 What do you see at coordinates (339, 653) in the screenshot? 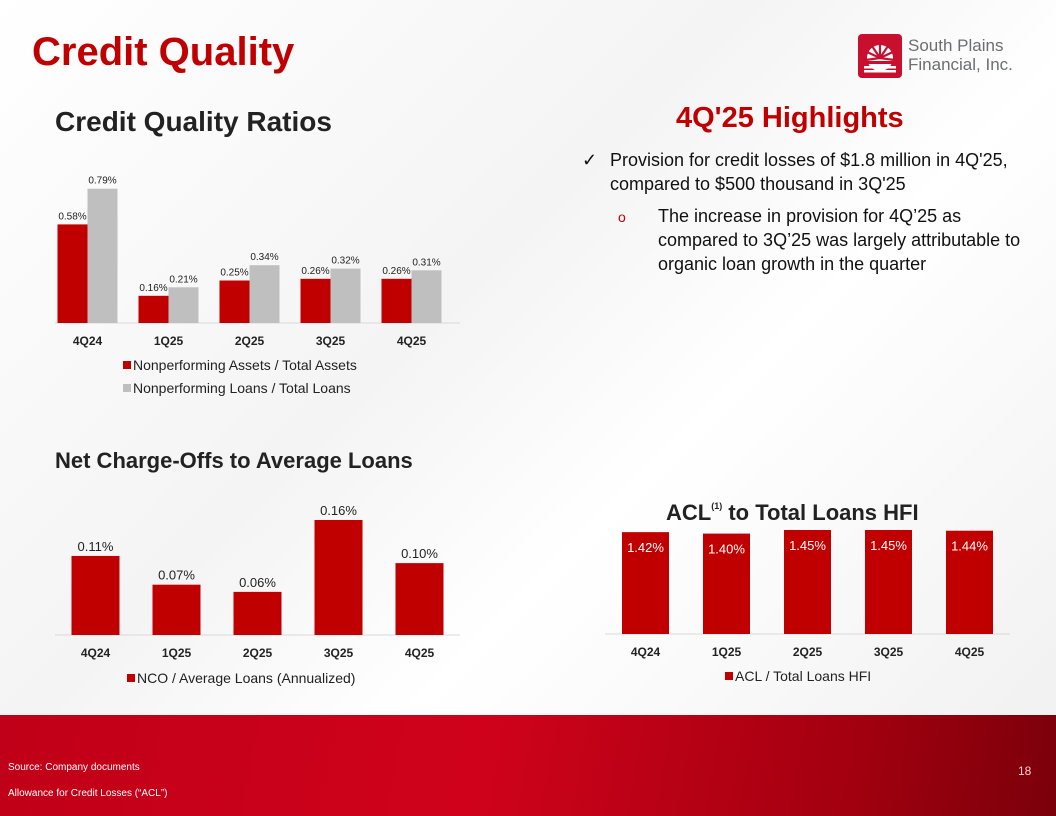
I see `nco-tick-label-3: 3Q25` at bounding box center [339, 653].